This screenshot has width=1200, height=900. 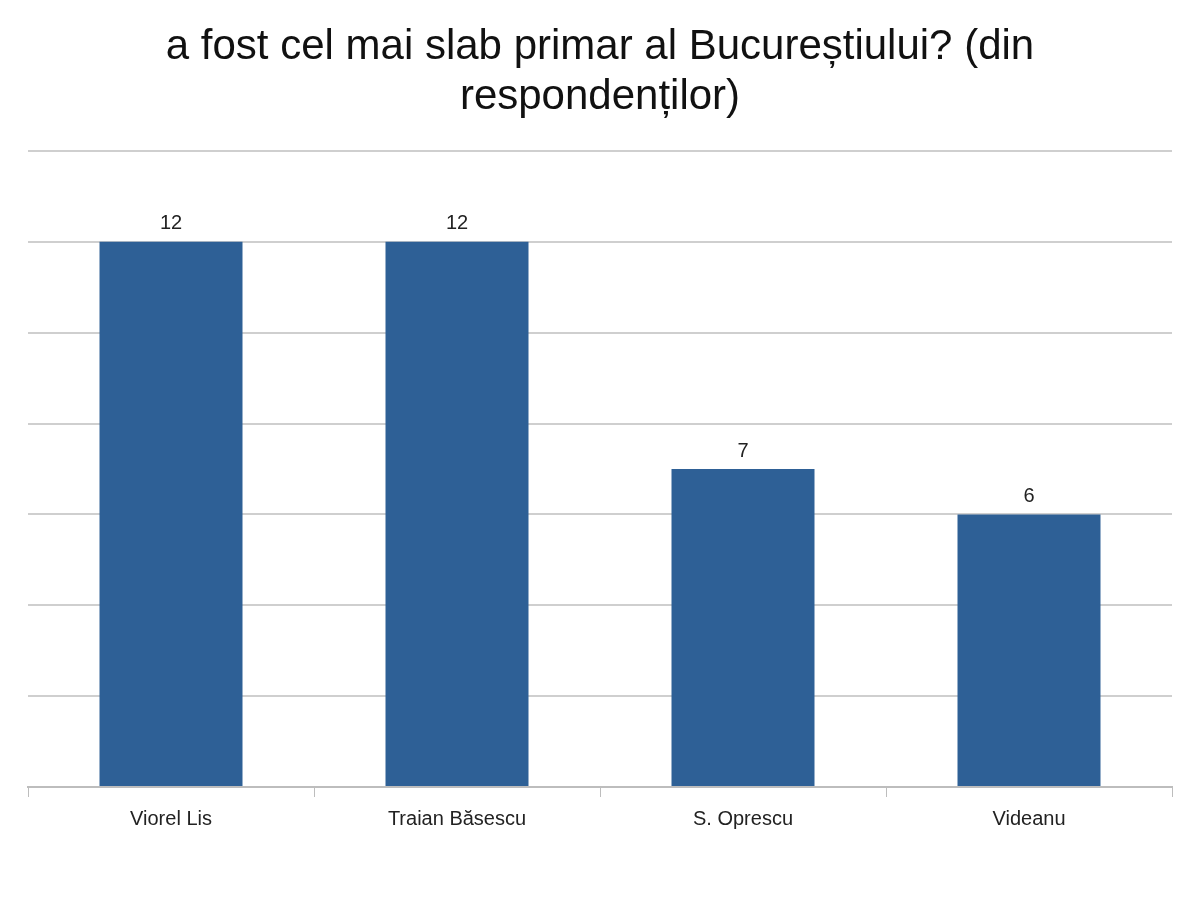 What do you see at coordinates (1029, 817) in the screenshot?
I see `x-tick-label: Videanu` at bounding box center [1029, 817].